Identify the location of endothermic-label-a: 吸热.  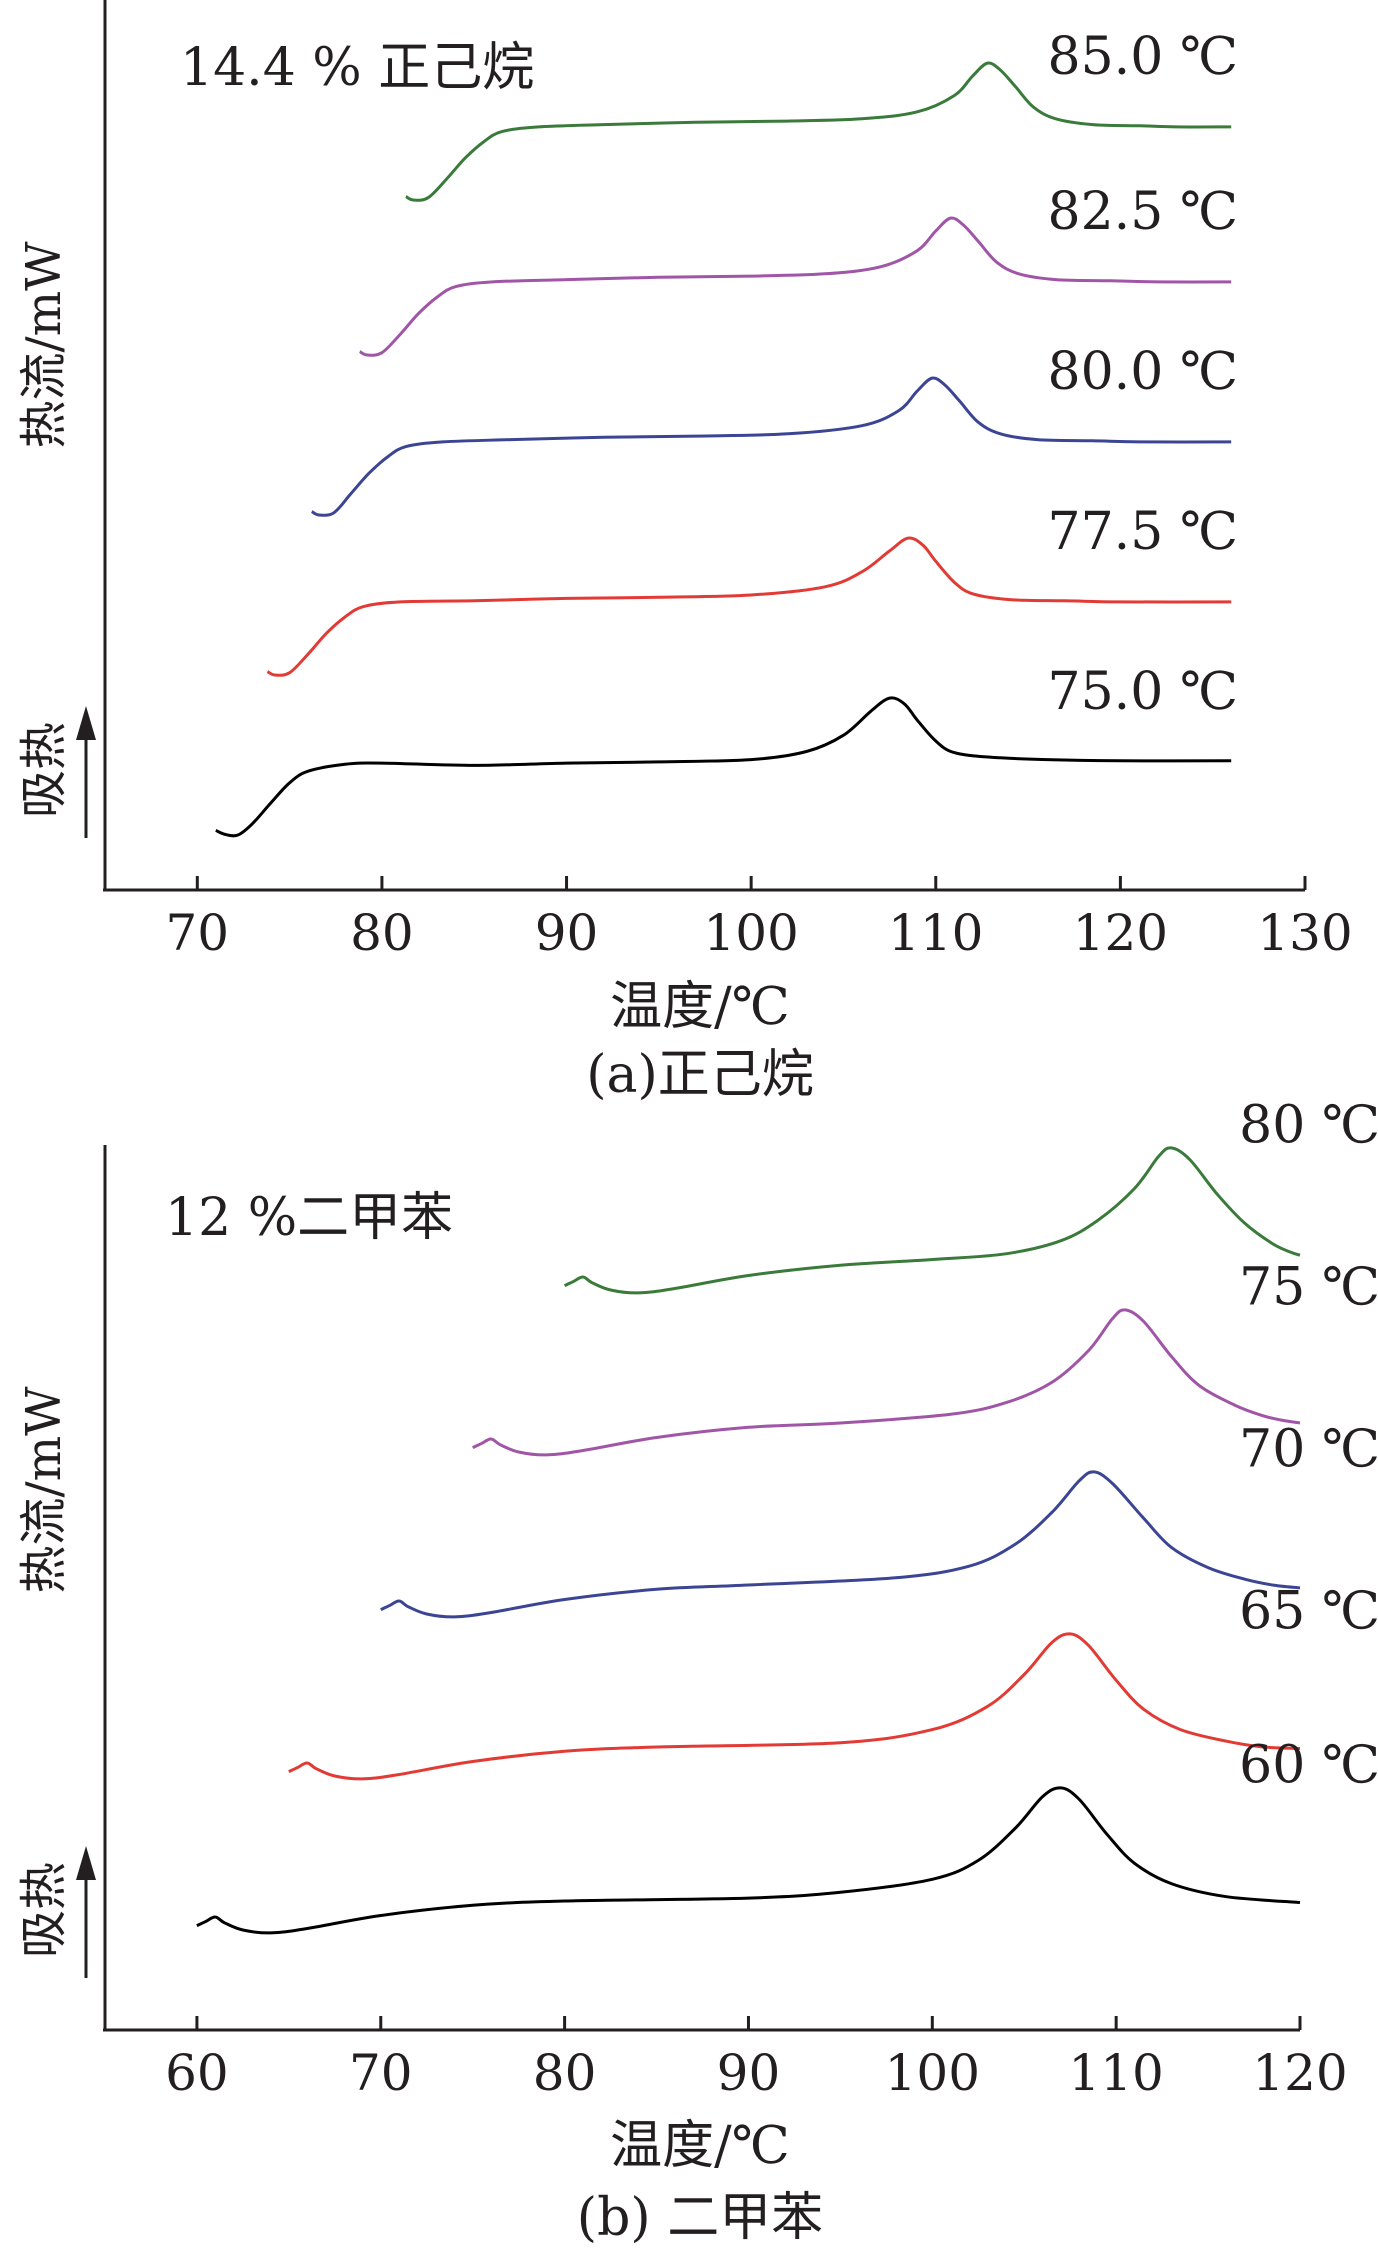
(44, 770).